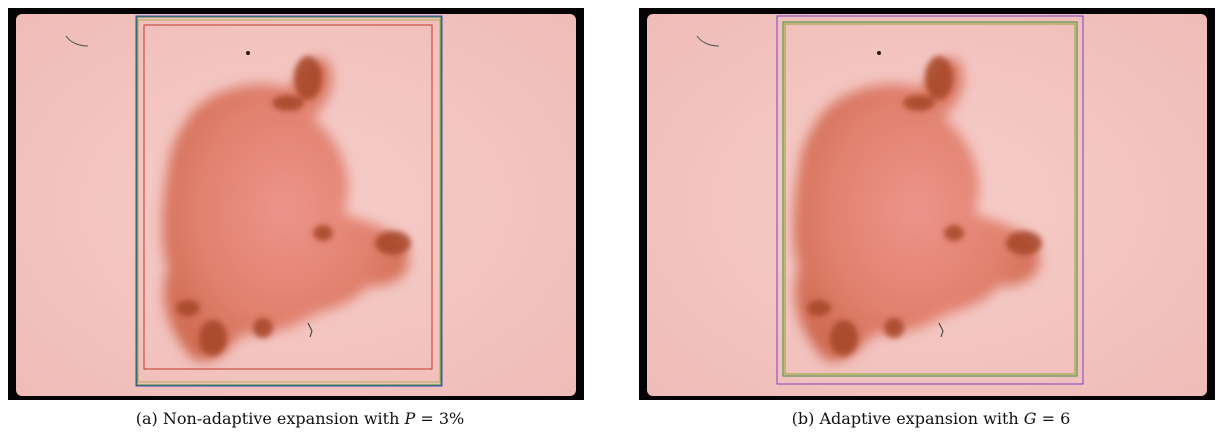 This screenshot has width=1231, height=436. Describe the element at coordinates (410, 418) in the screenshot. I see `caption-variable: P` at that location.